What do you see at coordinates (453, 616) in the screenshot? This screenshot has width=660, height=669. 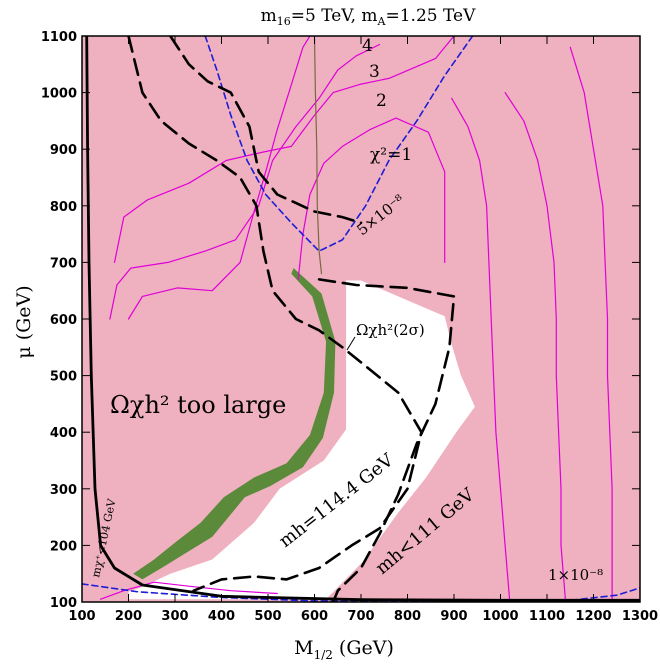 I see `x-tick-label: 900` at bounding box center [453, 616].